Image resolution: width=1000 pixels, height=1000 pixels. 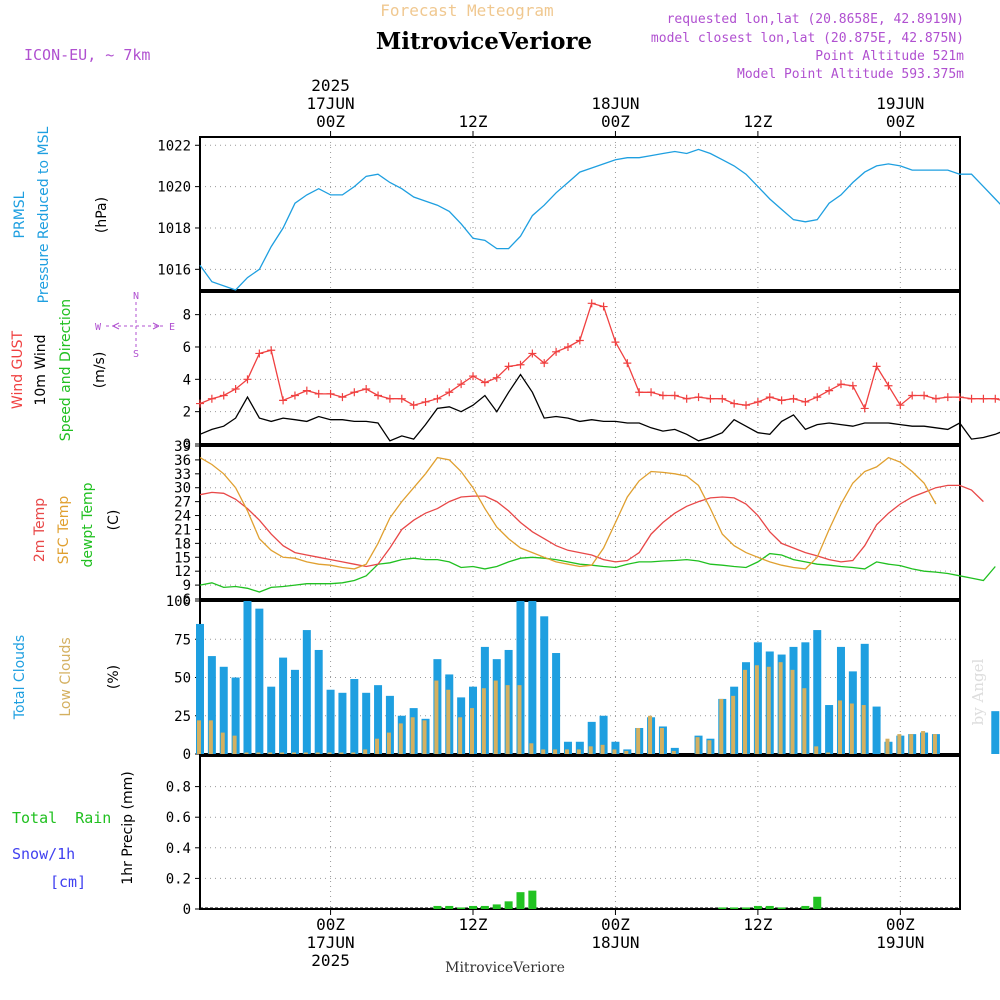 What do you see at coordinates (182, 717) in the screenshot?
I see `clouds-ytick-label: 25` at bounding box center [182, 717].